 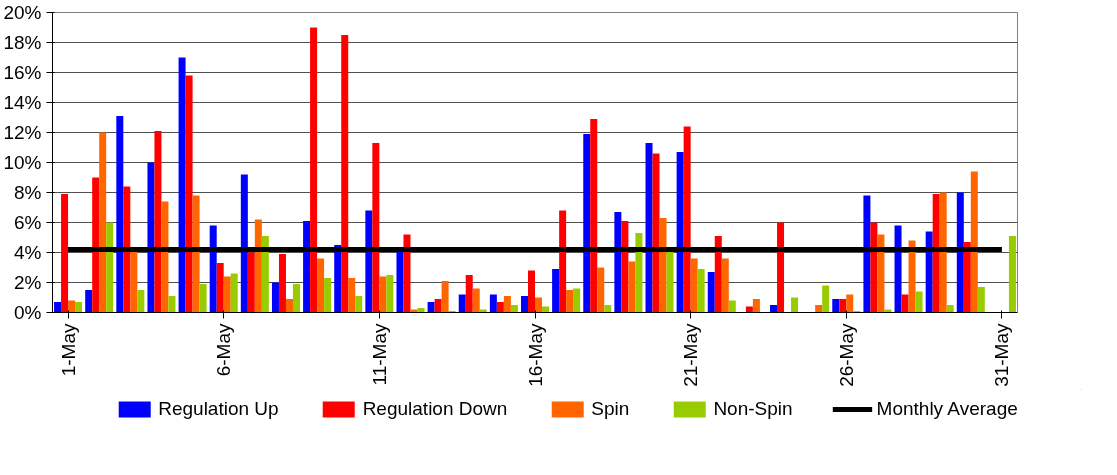 I want to click on legend-label: Regulation Down, so click(x=435, y=409).